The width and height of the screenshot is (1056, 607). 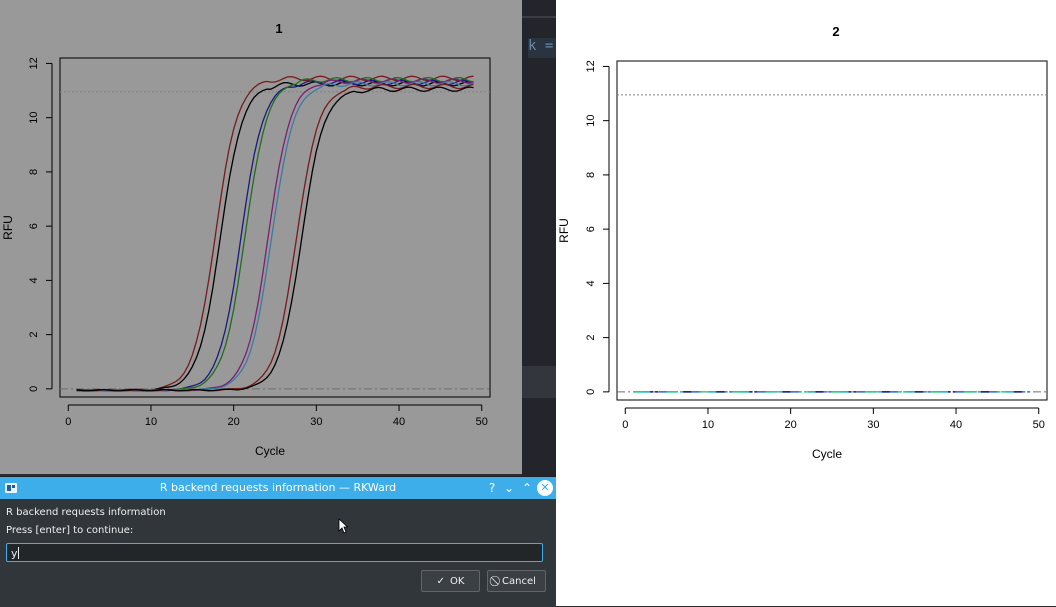 What do you see at coordinates (343, 526) in the screenshot?
I see `mouse-pointer-icon` at bounding box center [343, 526].